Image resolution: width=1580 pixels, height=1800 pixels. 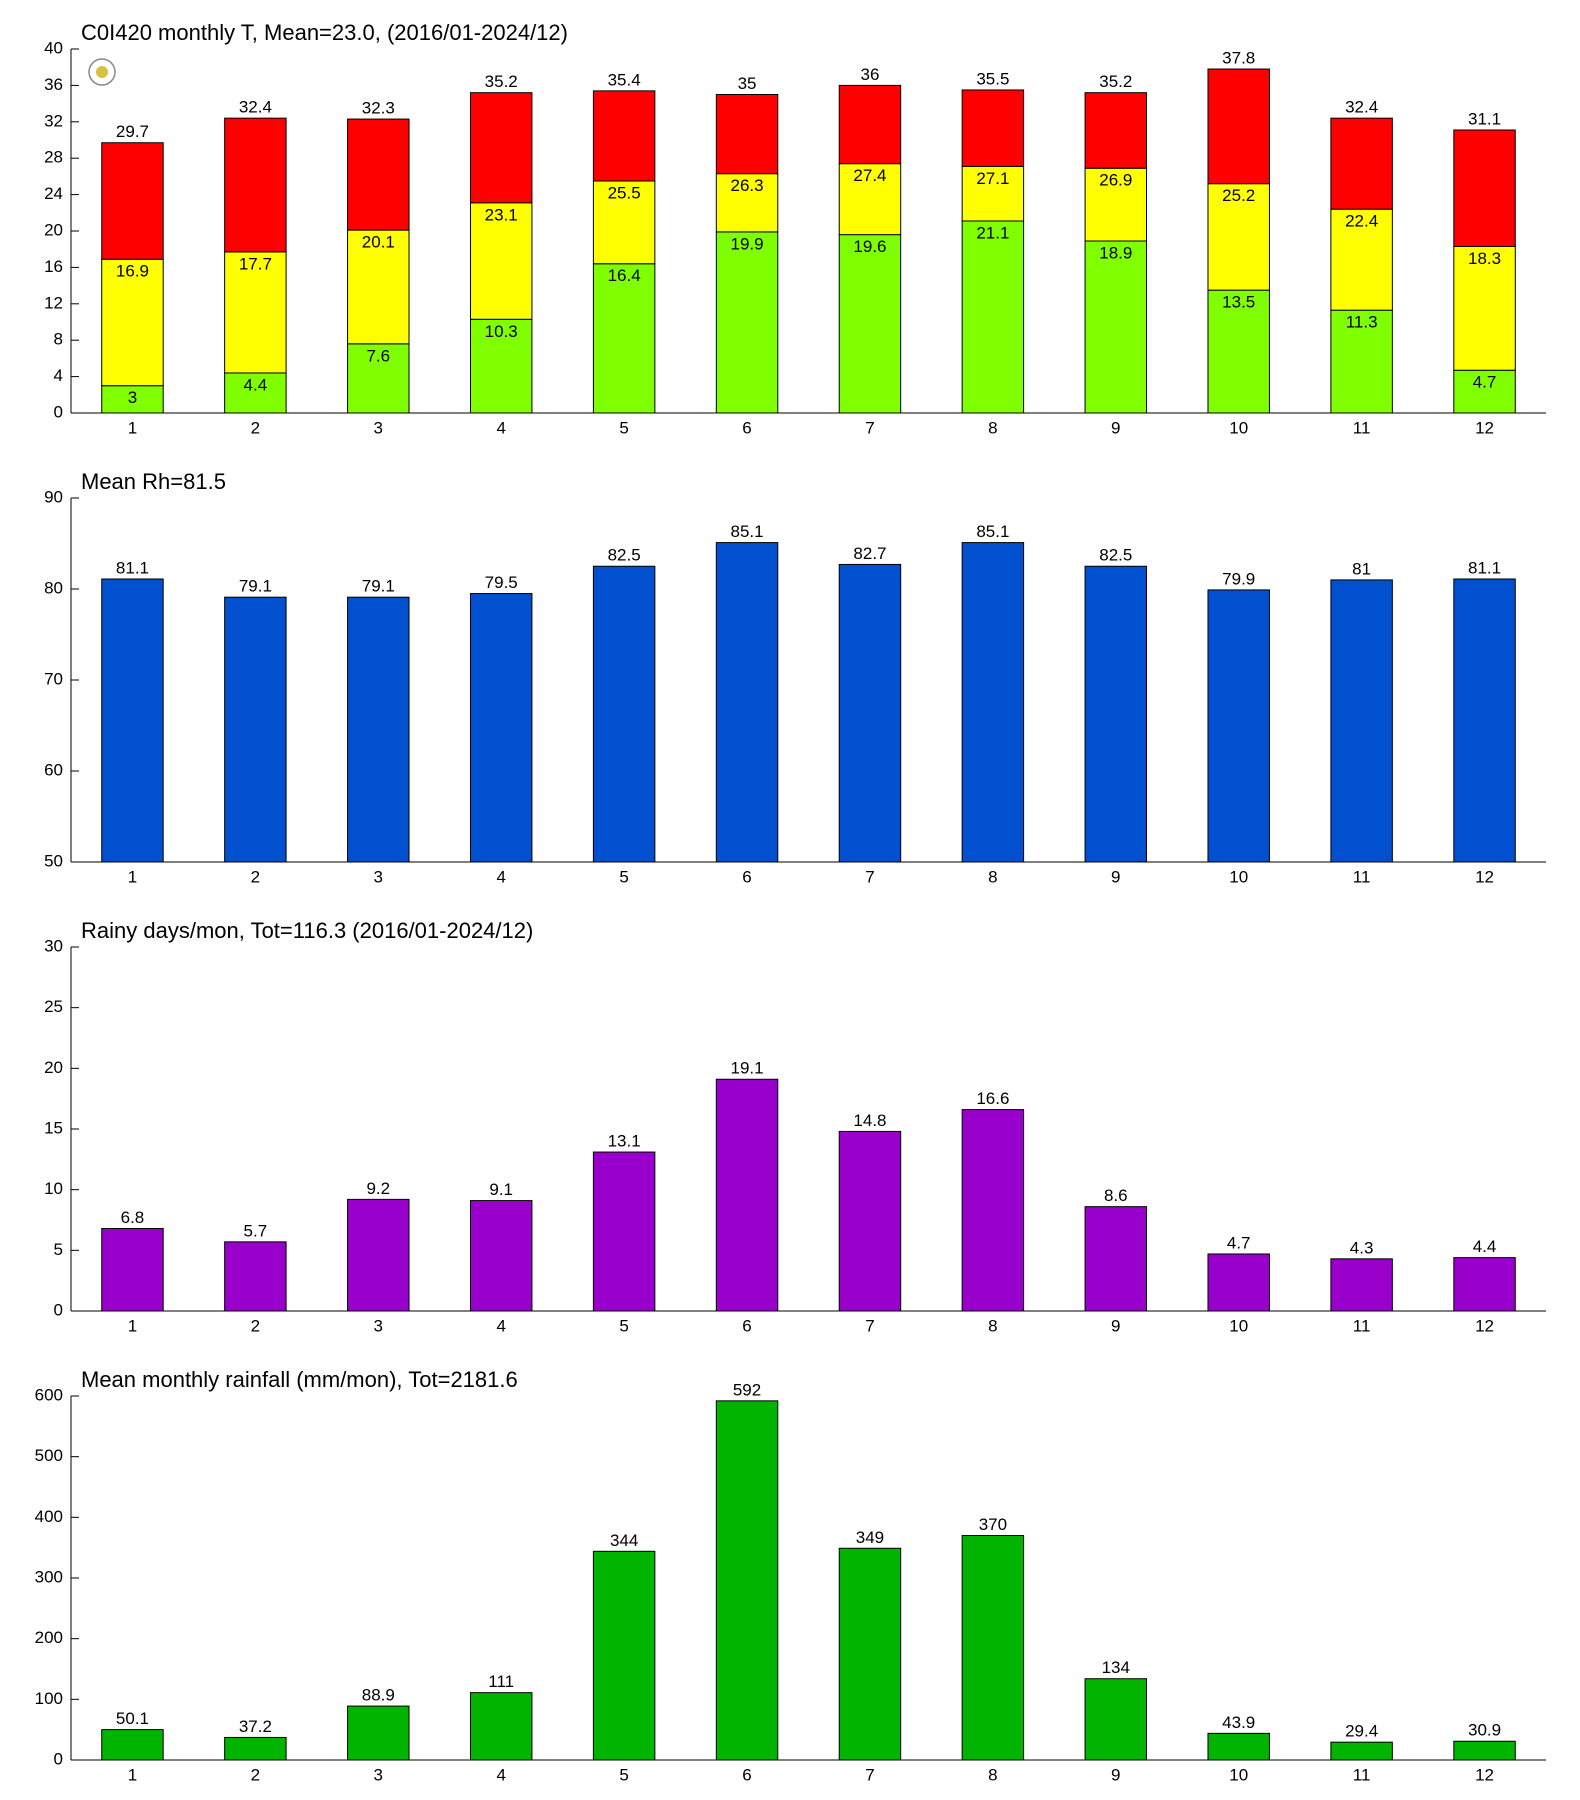 What do you see at coordinates (746, 243) in the screenshot?
I see `value-label: 19.9` at bounding box center [746, 243].